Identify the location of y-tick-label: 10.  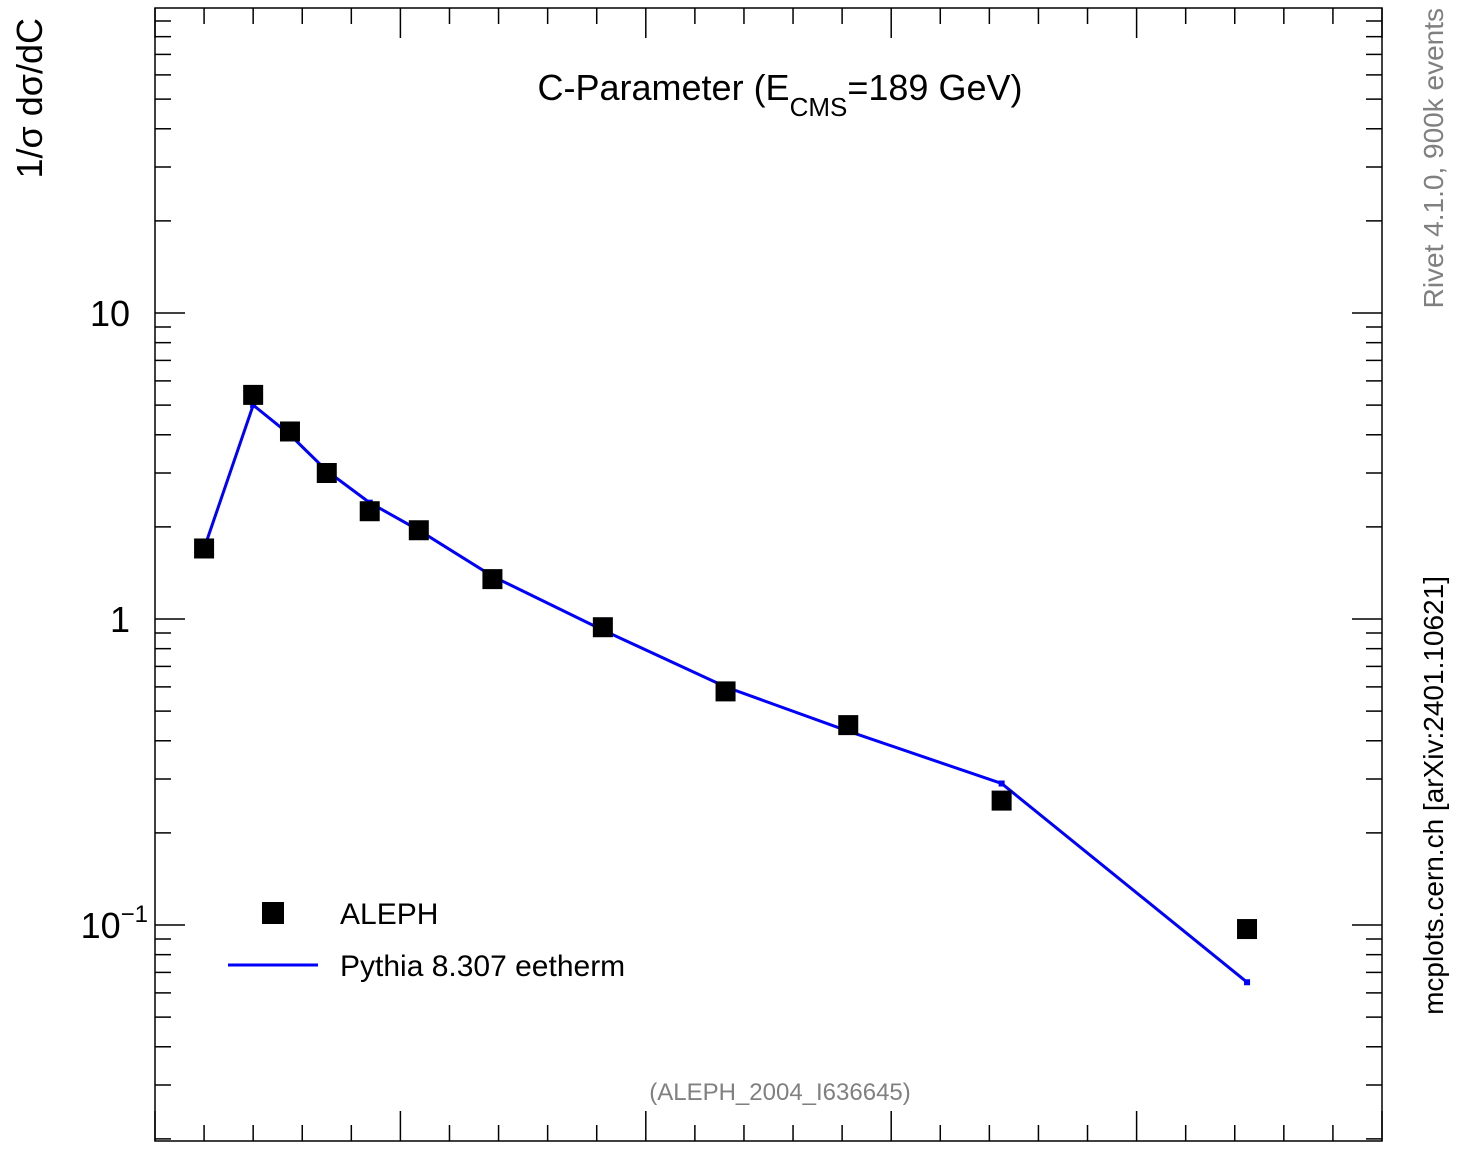
(110, 313).